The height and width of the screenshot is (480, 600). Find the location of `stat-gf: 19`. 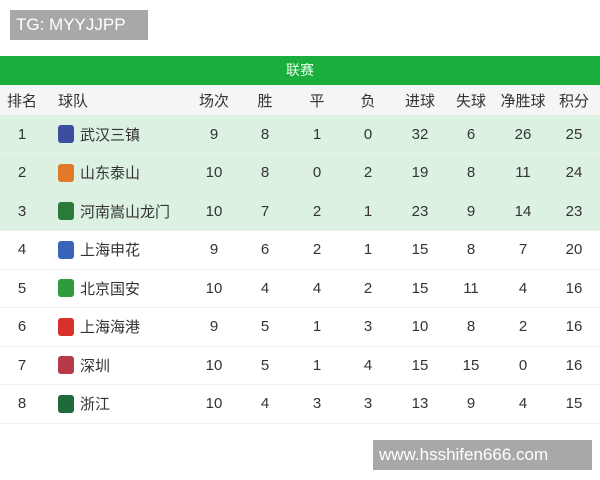

stat-gf: 19 is located at coordinates (420, 172).